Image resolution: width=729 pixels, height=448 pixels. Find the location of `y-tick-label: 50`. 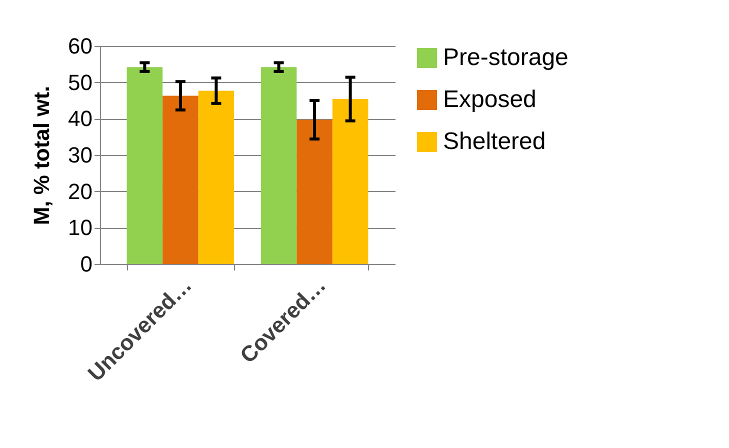

y-tick-label: 50 is located at coordinates (80, 82).